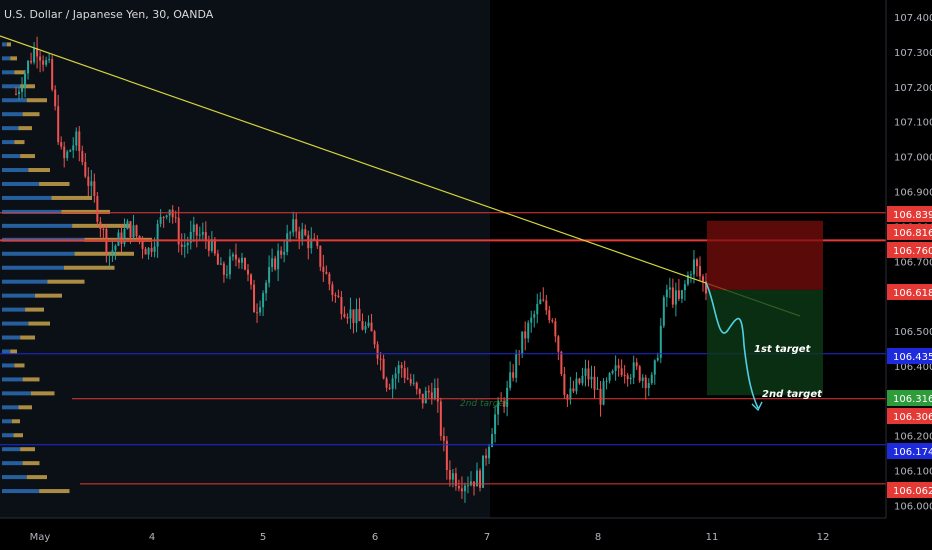  Describe the element at coordinates (912, 399) in the screenshot. I see `price-tag-label: 106.316` at that location.